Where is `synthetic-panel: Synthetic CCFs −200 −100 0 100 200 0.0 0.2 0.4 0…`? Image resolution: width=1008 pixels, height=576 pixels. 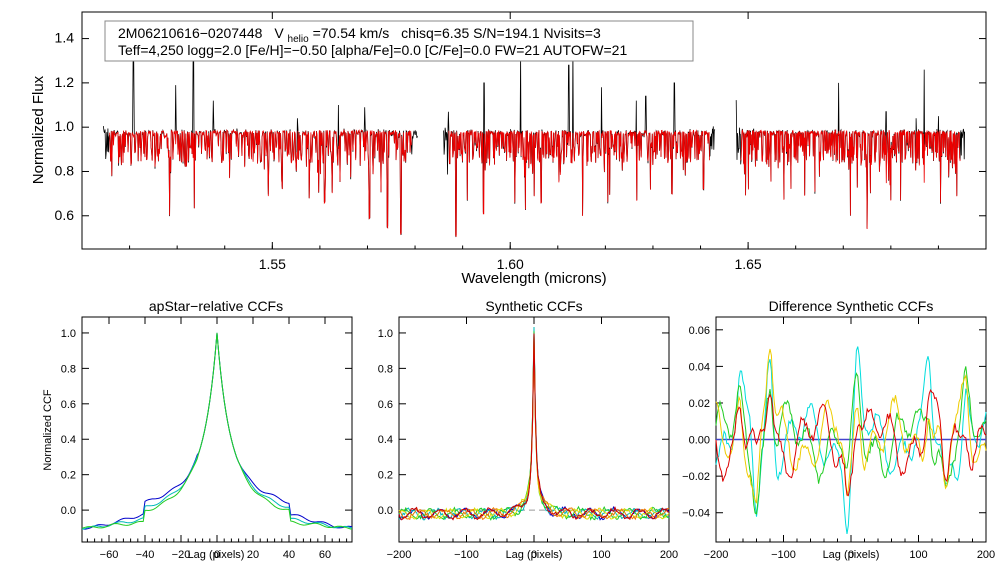 synthetic-panel: Synthetic CCFs −200 −100 0 100 200 0.0 0.2 0.4 0… is located at coordinates (528, 429).